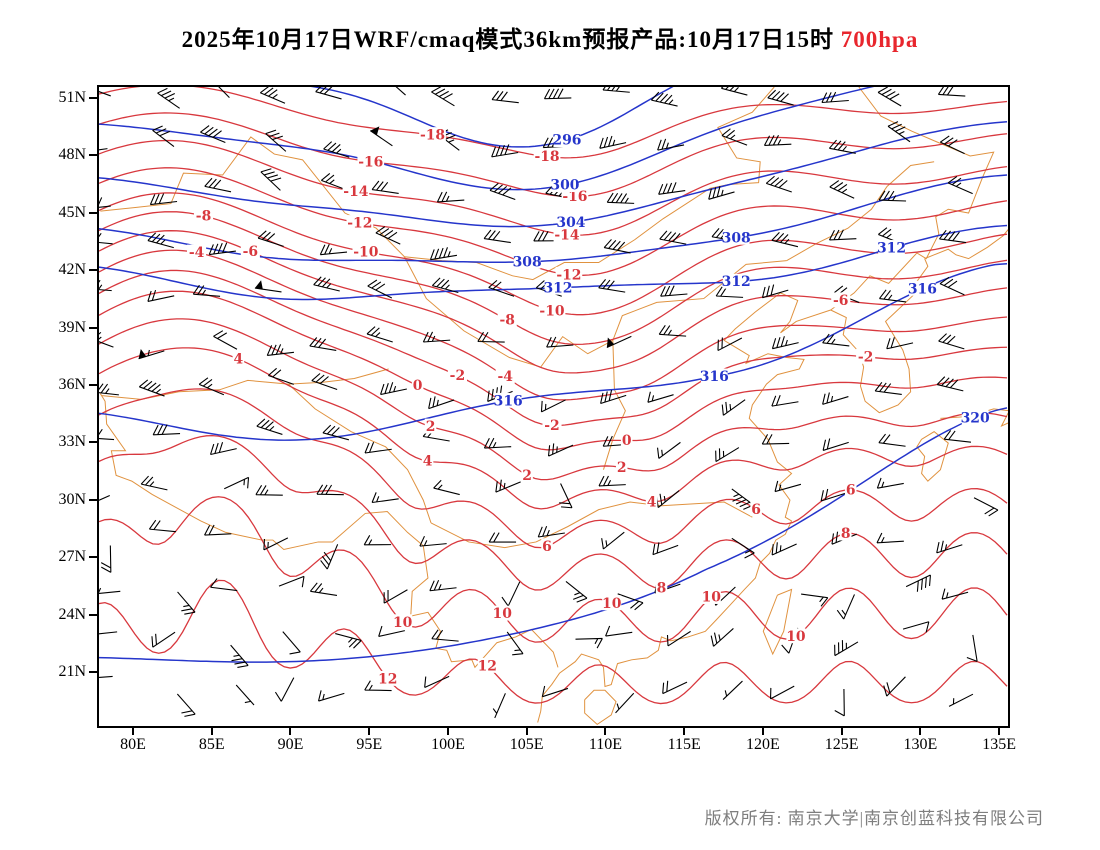 Image resolution: width=1100 pixels, height=850 pixels. I want to click on contour-label: 304, so click(570, 223).